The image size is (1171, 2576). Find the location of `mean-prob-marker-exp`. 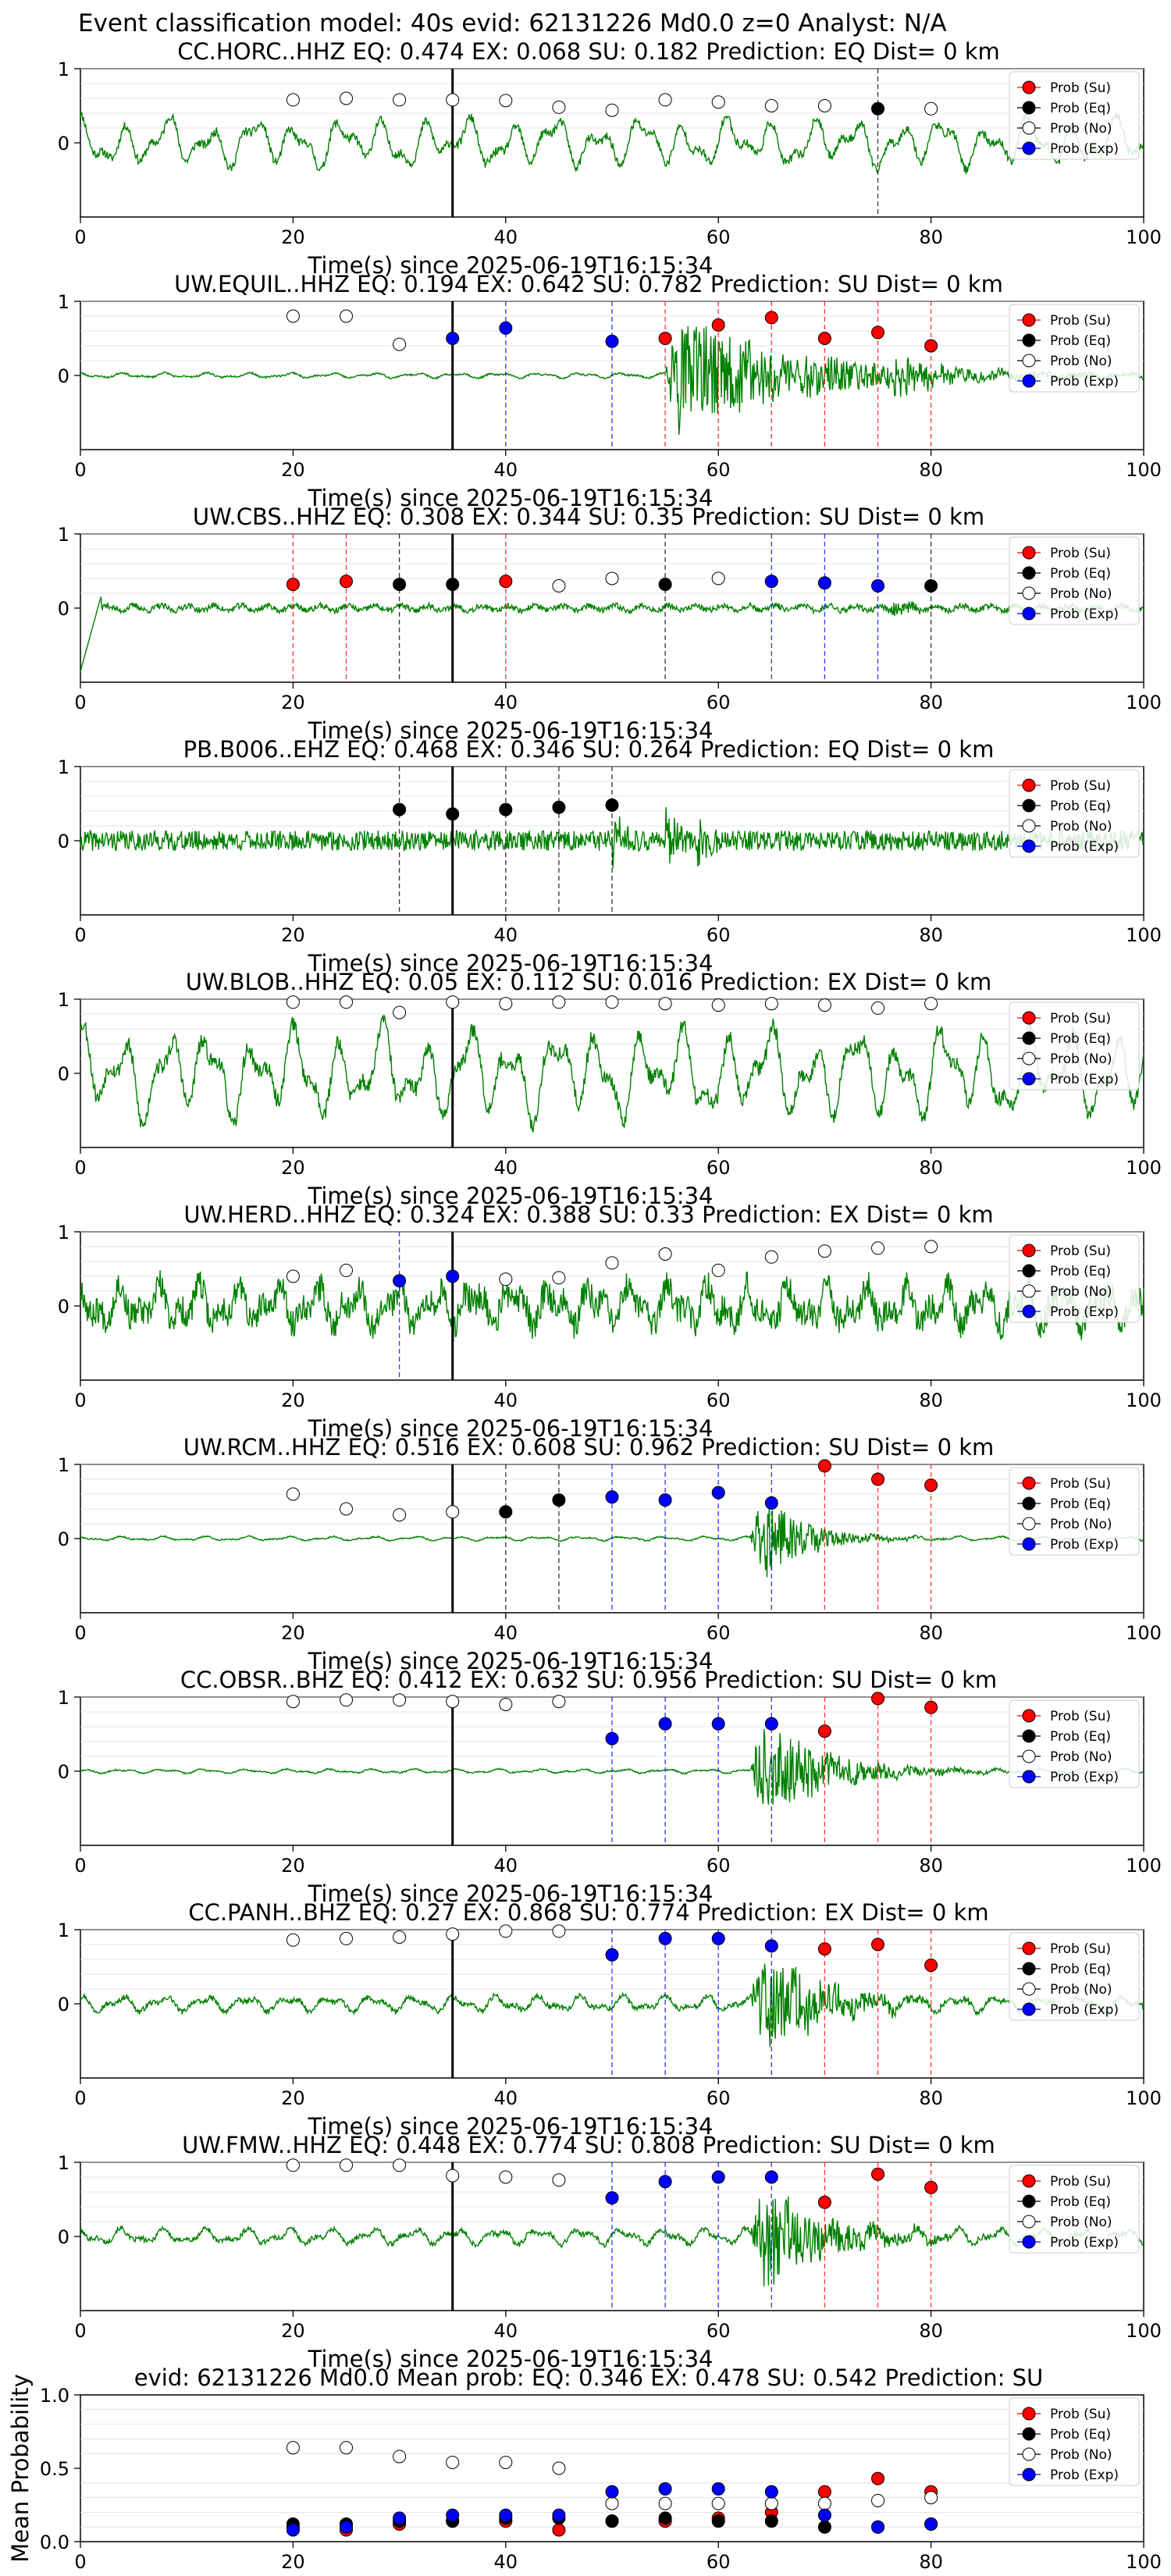

mean-prob-marker-exp is located at coordinates (771, 2492).